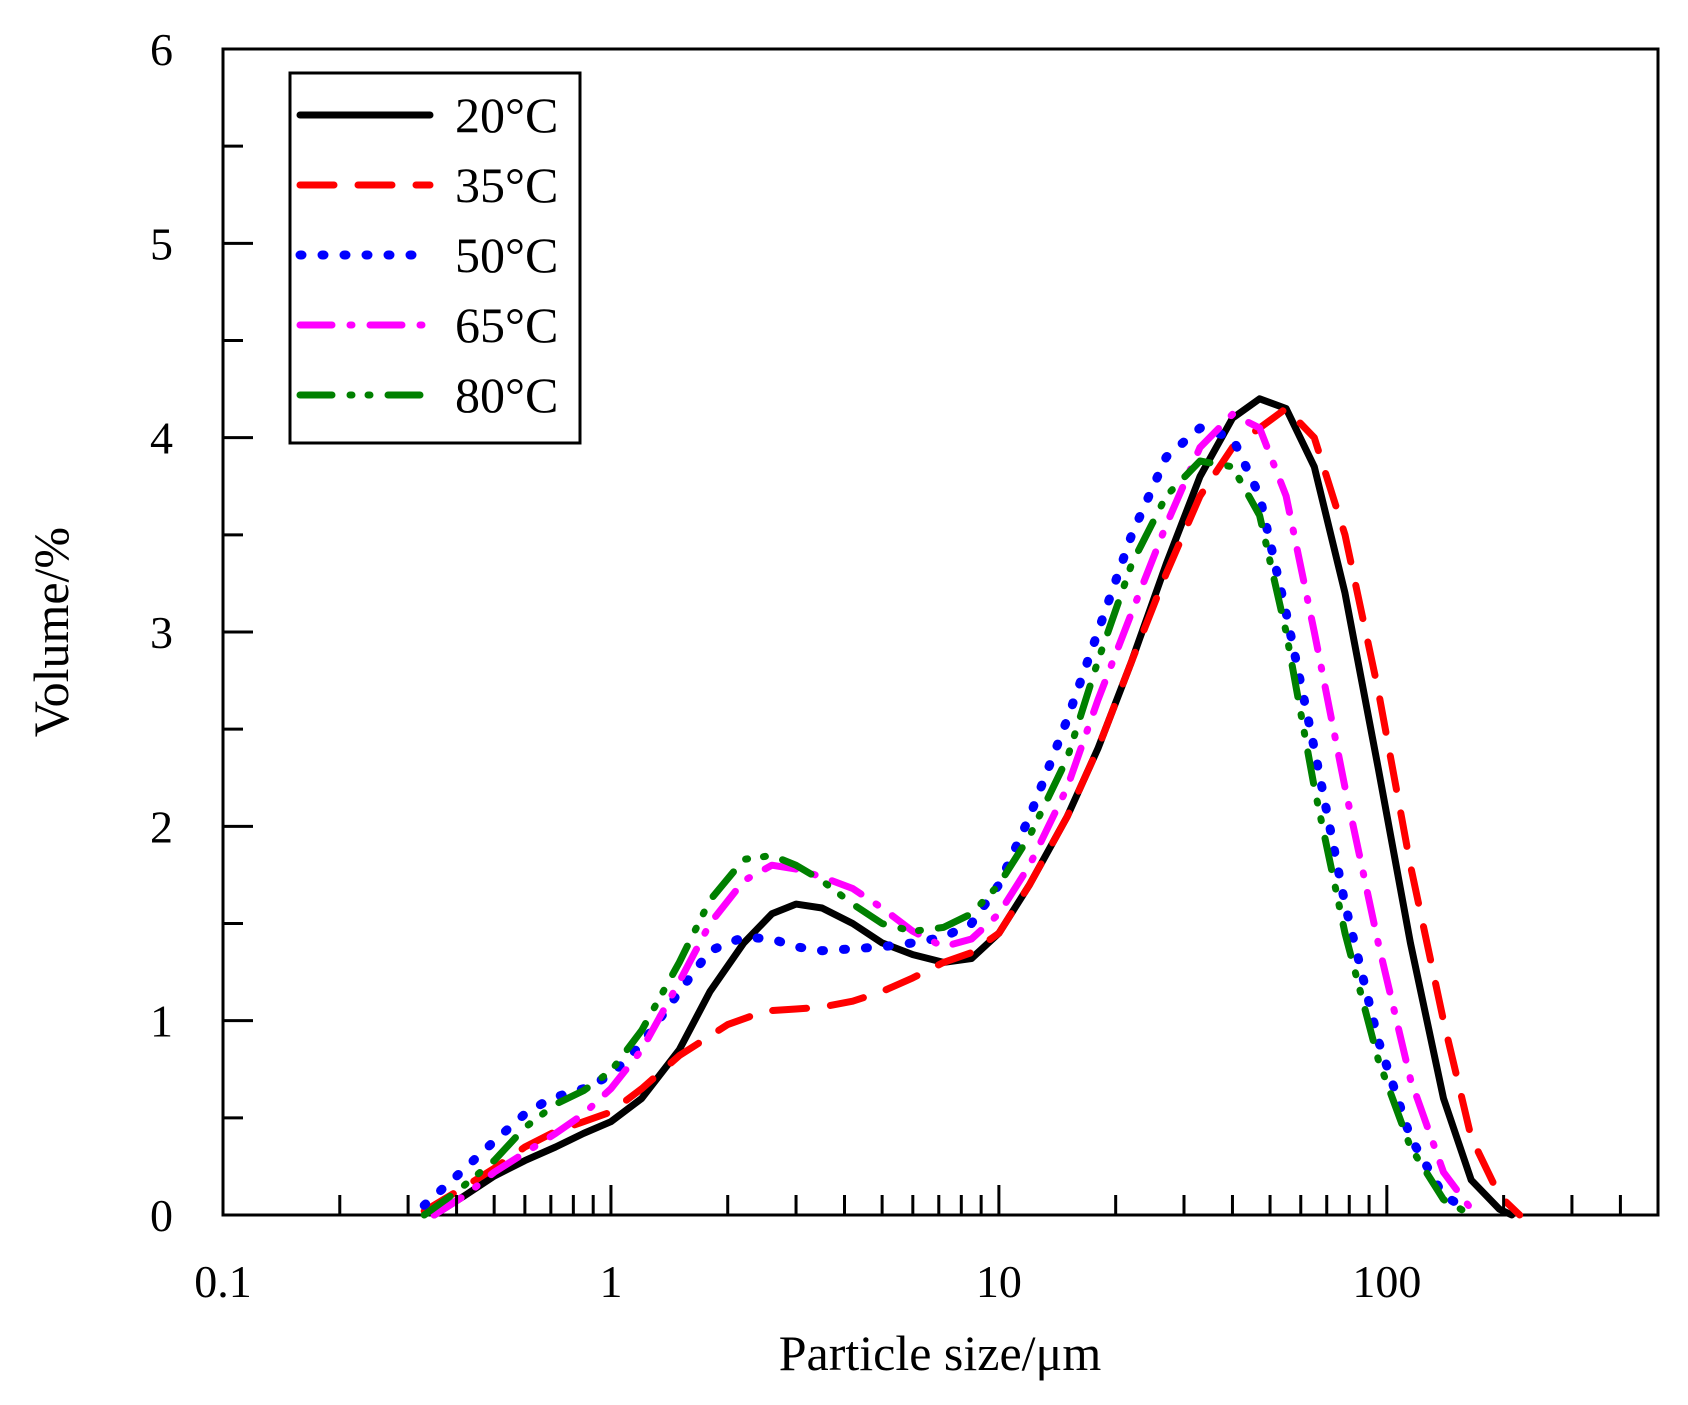  What do you see at coordinates (506, 185) in the screenshot?
I see `legend-label: 35°C` at bounding box center [506, 185].